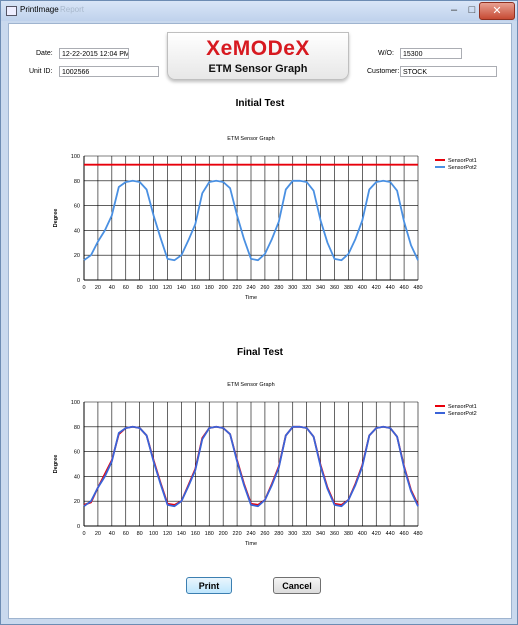 This screenshot has height=625, width=518. Describe the element at coordinates (297, 585) in the screenshot. I see `cancel-button: Cancel` at that location.